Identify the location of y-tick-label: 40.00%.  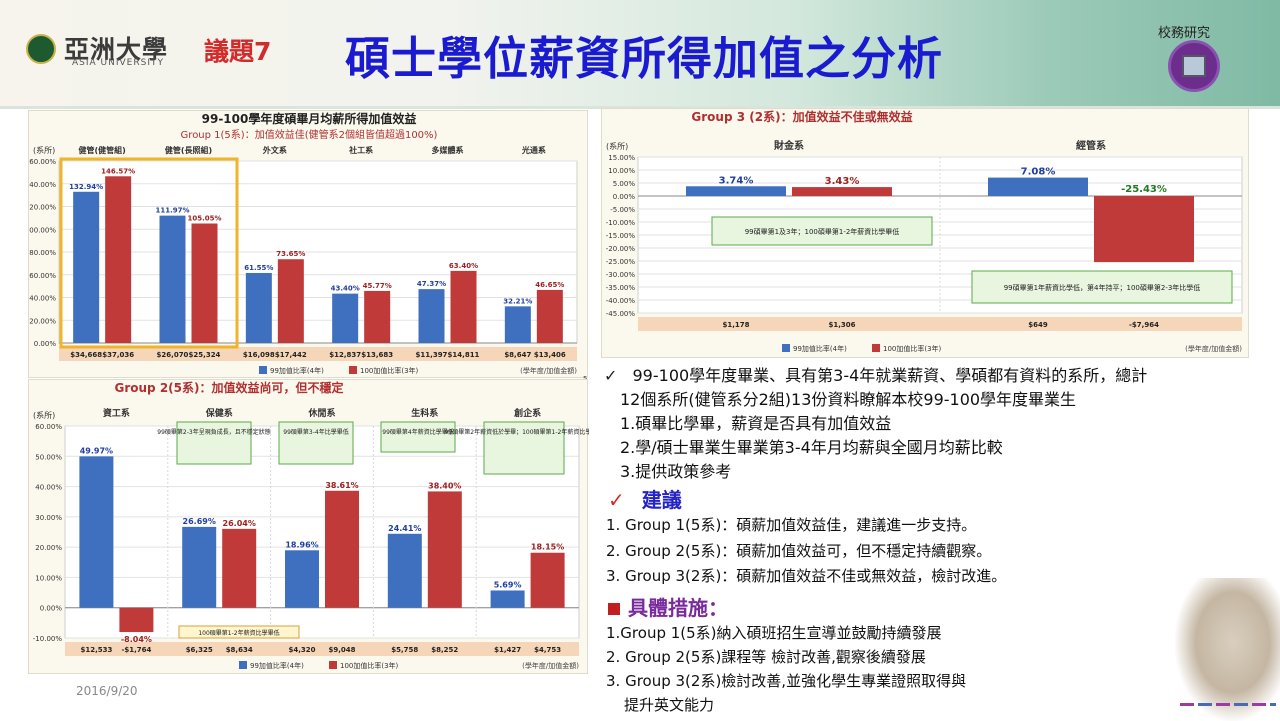
(42, 299).